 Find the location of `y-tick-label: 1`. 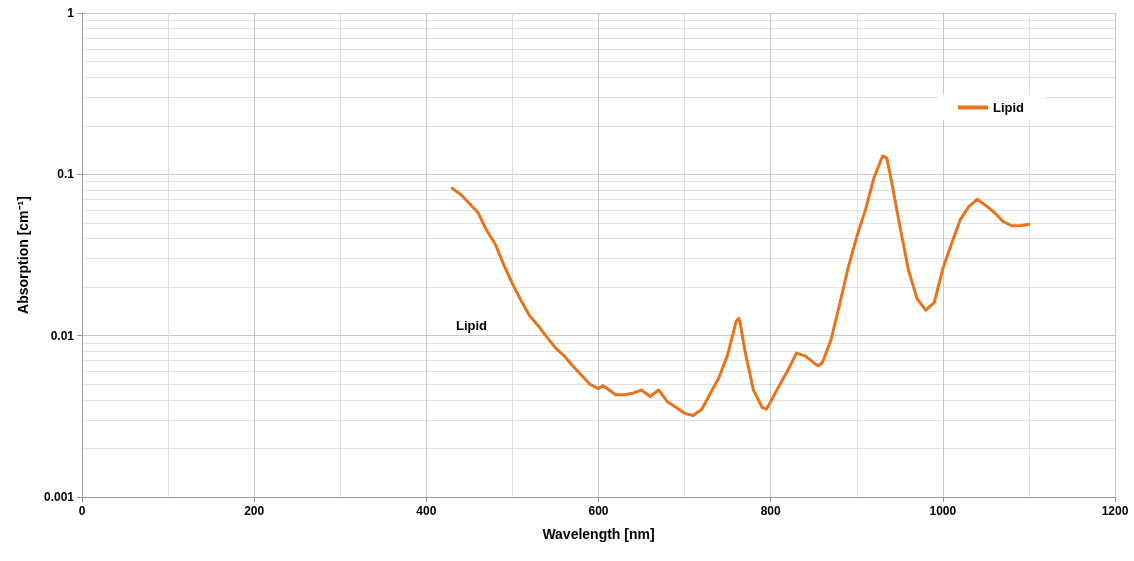

y-tick-label: 1 is located at coordinates (71, 13).